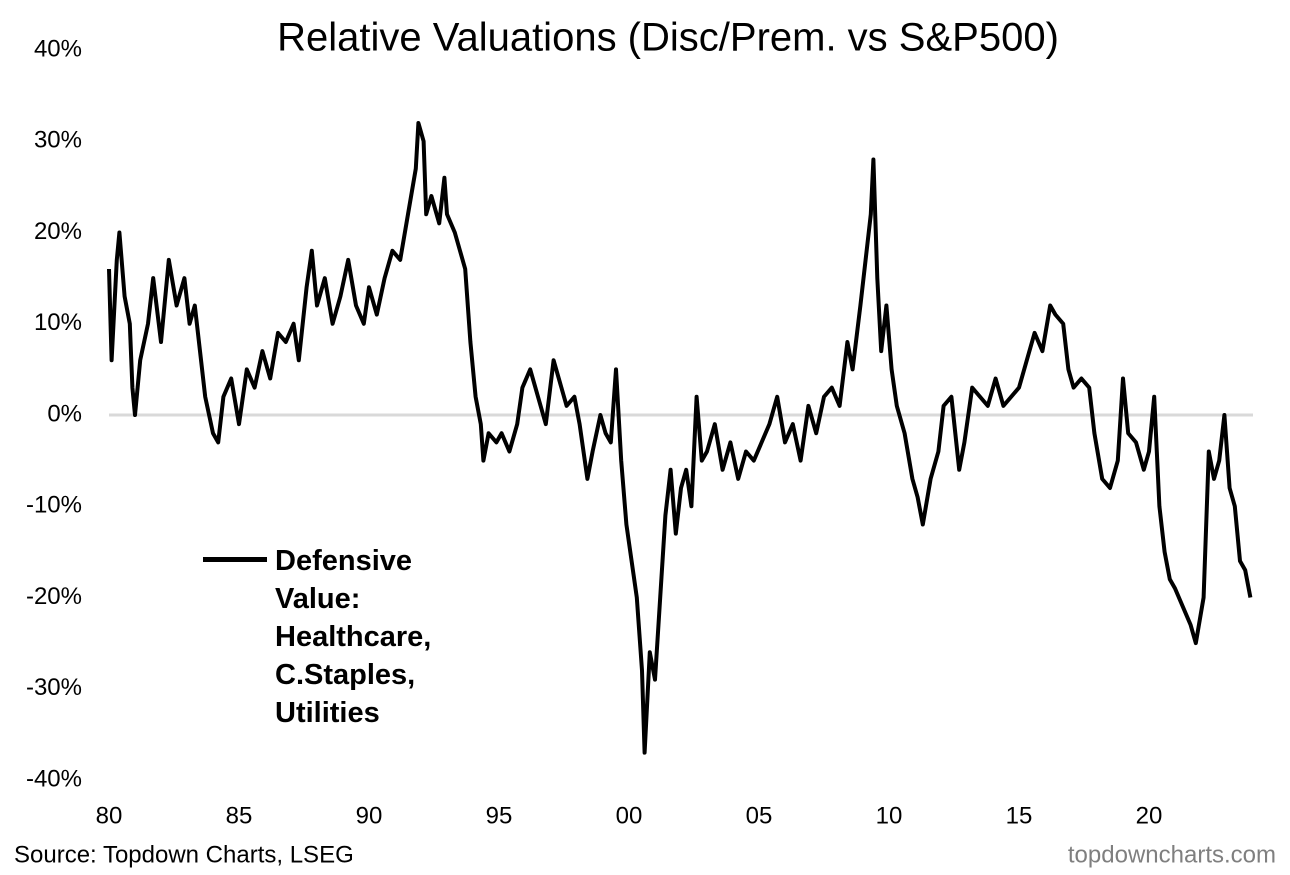 The height and width of the screenshot is (875, 1290). Describe the element at coordinates (54, 778) in the screenshot. I see `y-tick-label: -40%` at that location.